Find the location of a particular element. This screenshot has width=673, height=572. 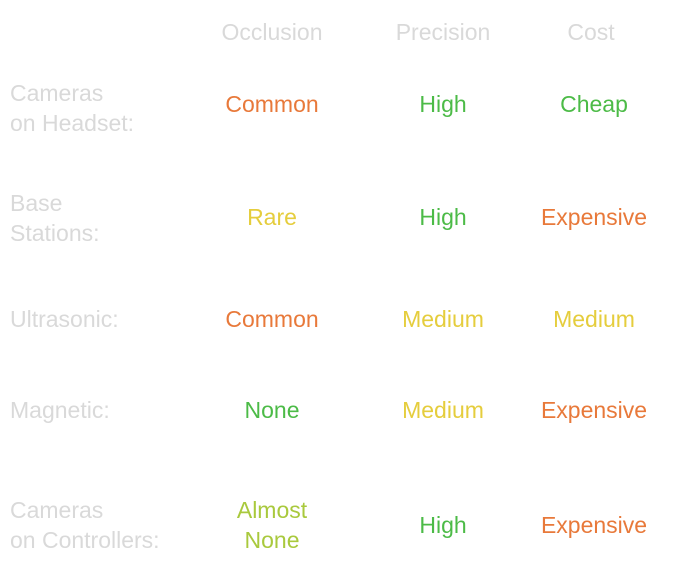

cell-cost: Cheap is located at coordinates (594, 104).